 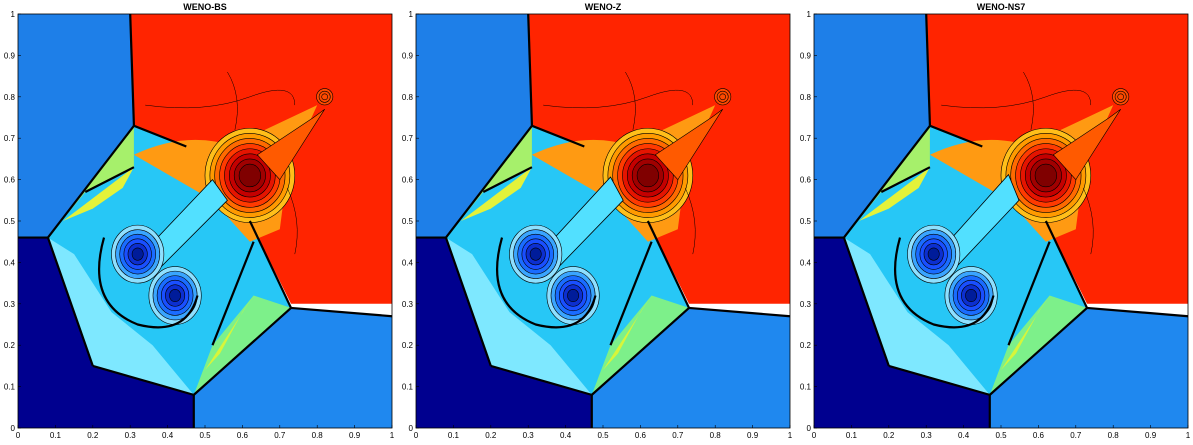 What do you see at coordinates (221, 163) in the screenshot?
I see `contour-lines` at bounding box center [221, 163].